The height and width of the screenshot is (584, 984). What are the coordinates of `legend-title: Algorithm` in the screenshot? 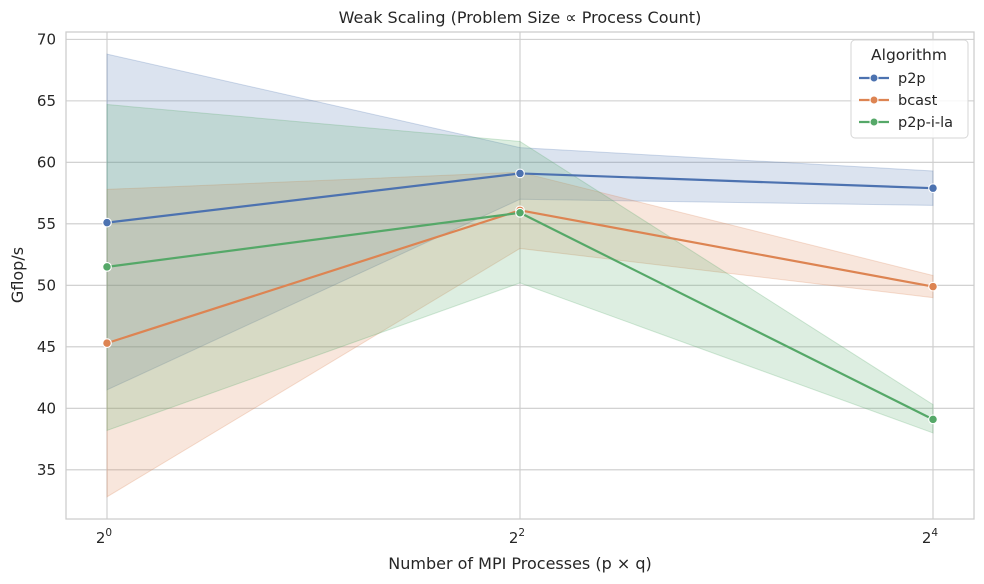 It's located at (909, 55).